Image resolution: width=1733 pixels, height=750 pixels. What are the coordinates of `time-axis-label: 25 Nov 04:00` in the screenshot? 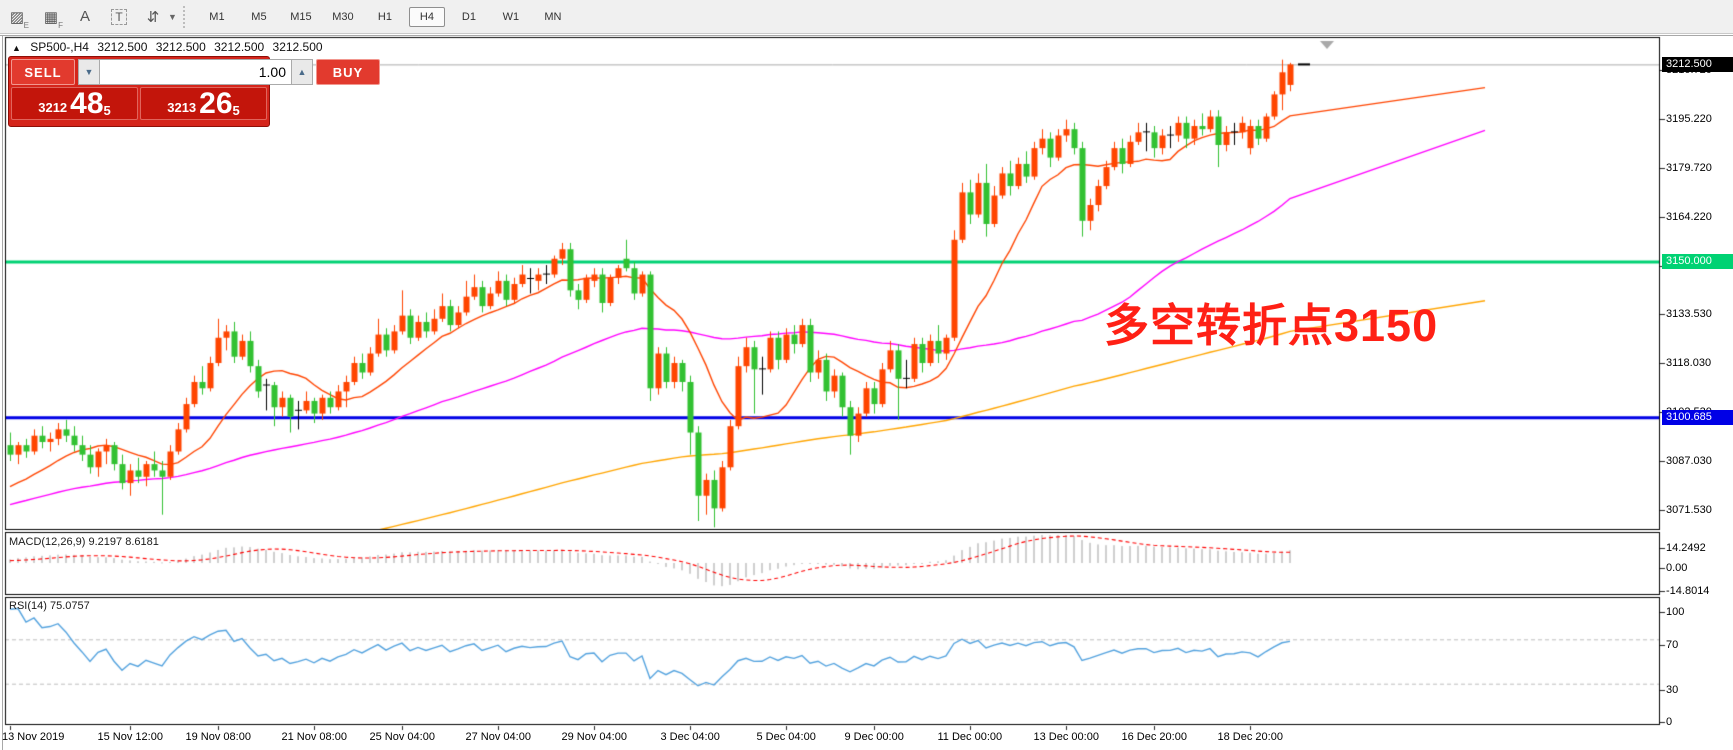 It's located at (402, 737).